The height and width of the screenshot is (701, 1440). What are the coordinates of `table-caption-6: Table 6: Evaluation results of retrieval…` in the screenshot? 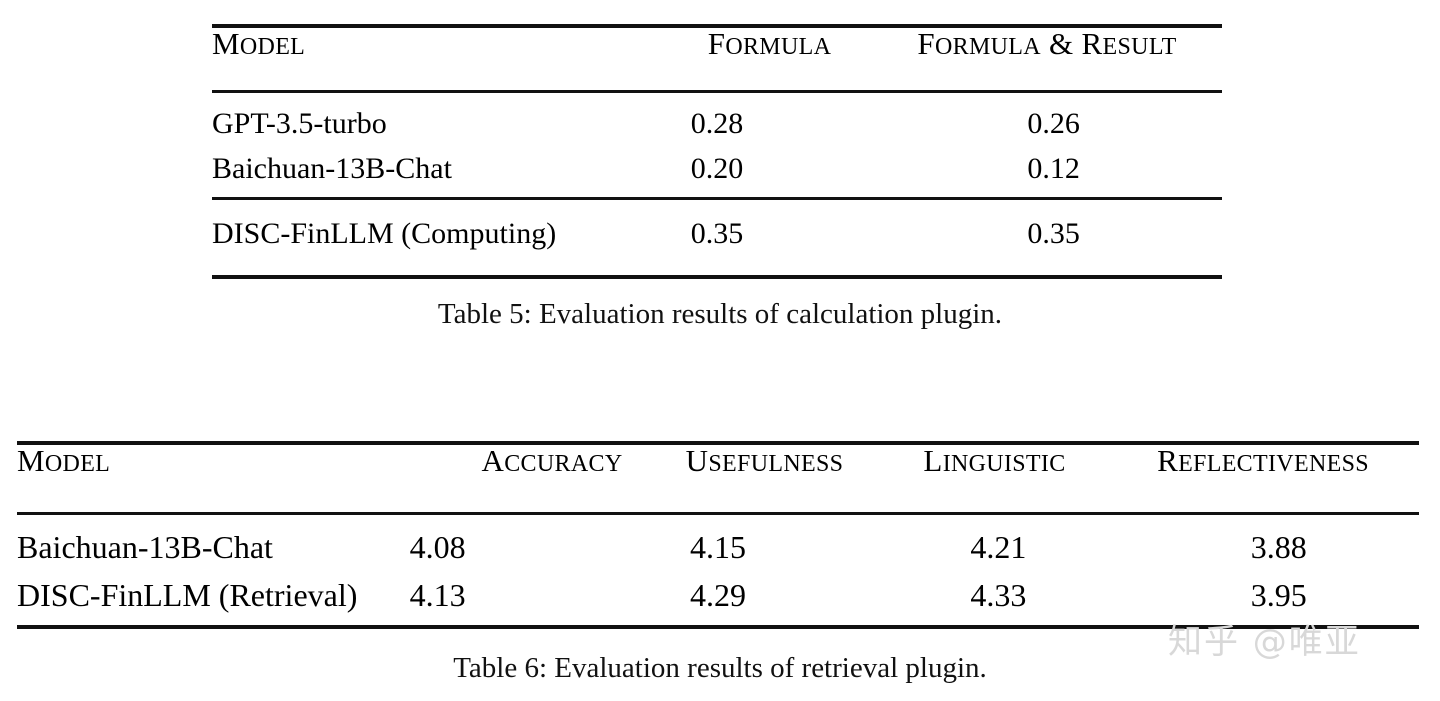 It's located at (720, 668).